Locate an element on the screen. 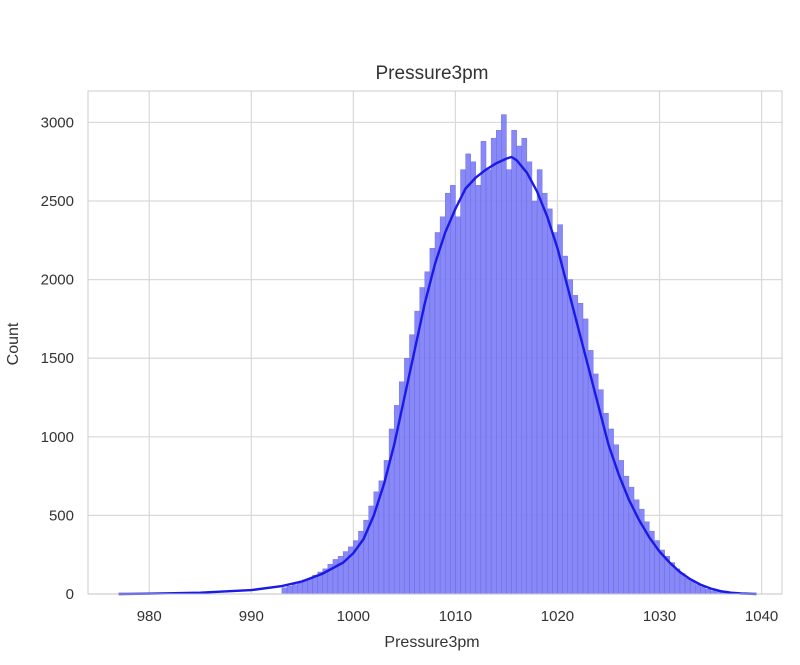  y-tick-label: 3000 is located at coordinates (57, 122).